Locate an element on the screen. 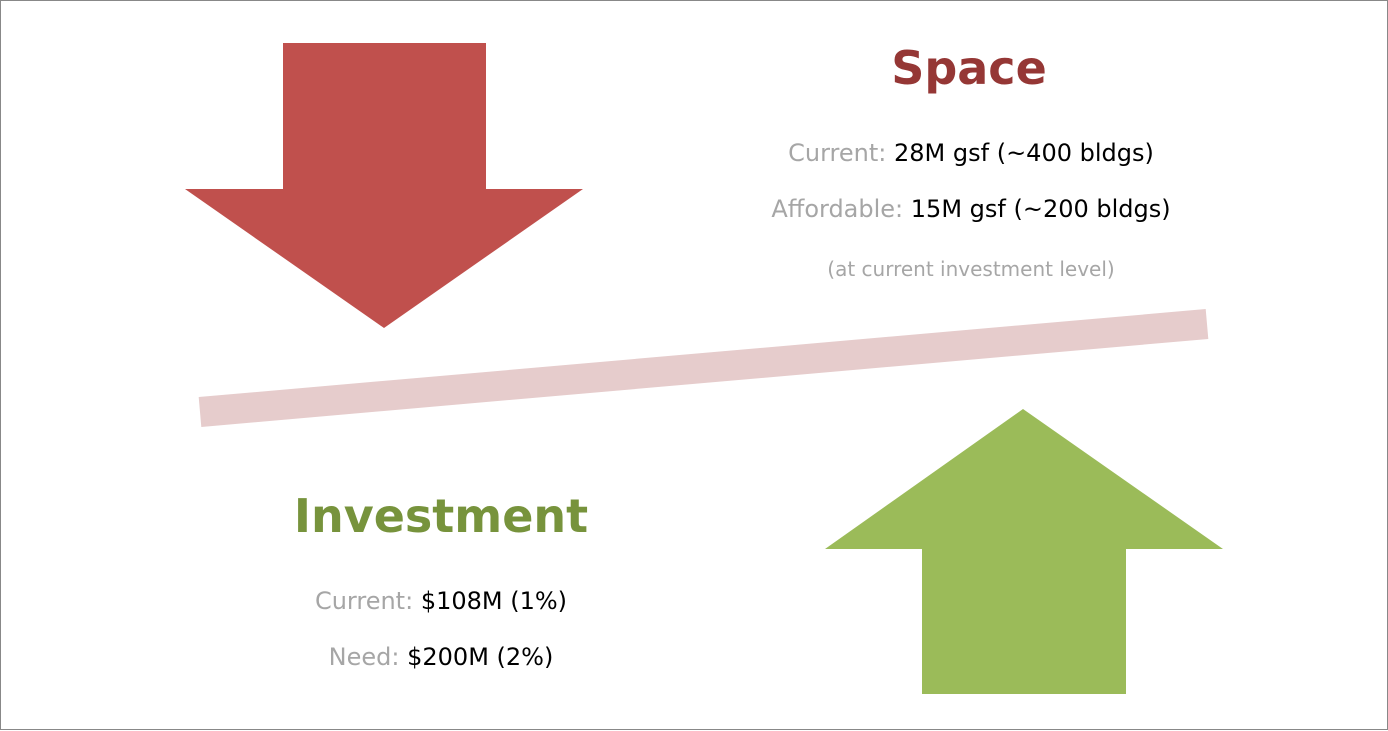 The height and width of the screenshot is (731, 1388). label: Need: is located at coordinates (364, 657).